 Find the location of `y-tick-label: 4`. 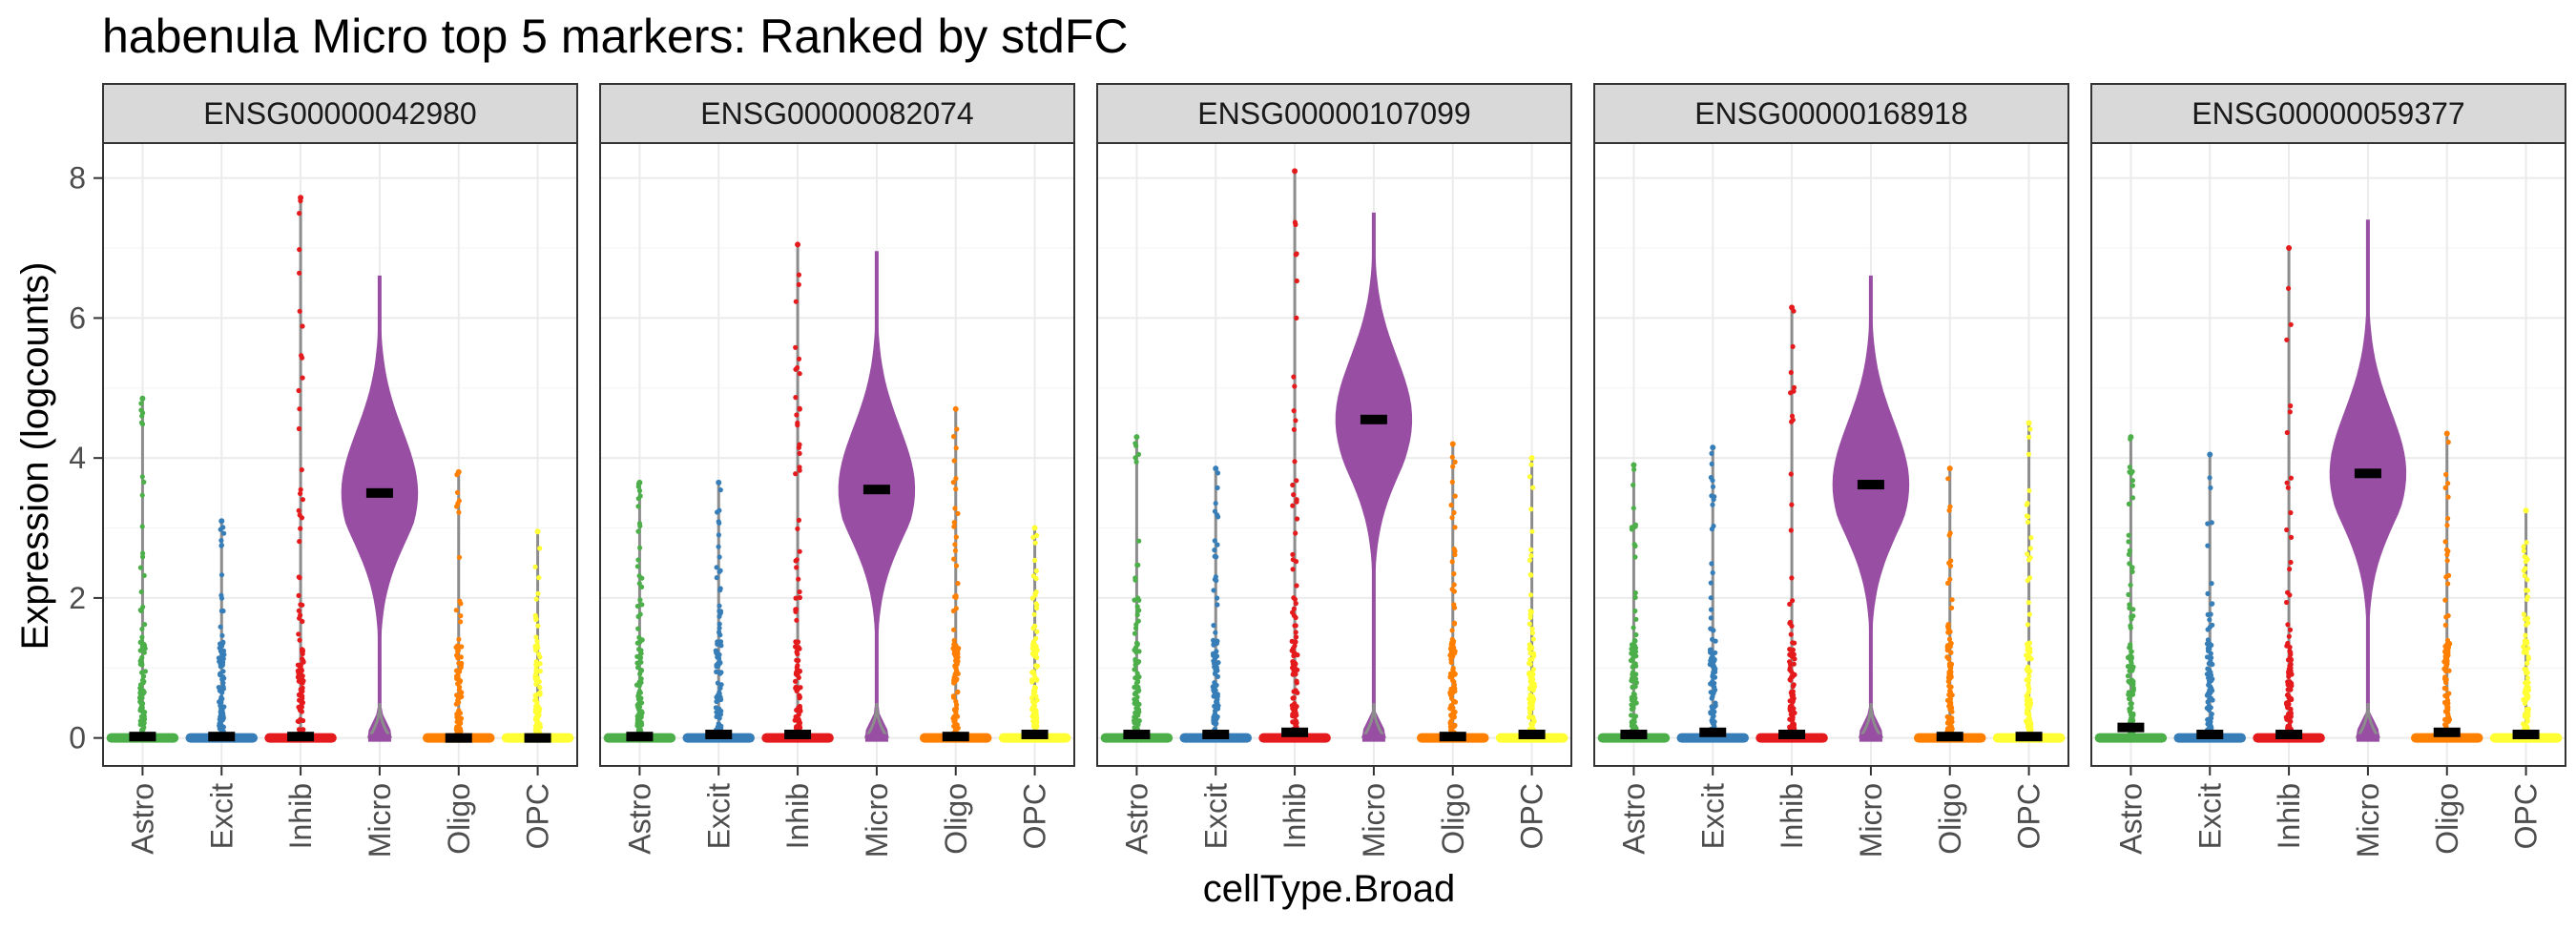

y-tick-label: 4 is located at coordinates (77, 458).